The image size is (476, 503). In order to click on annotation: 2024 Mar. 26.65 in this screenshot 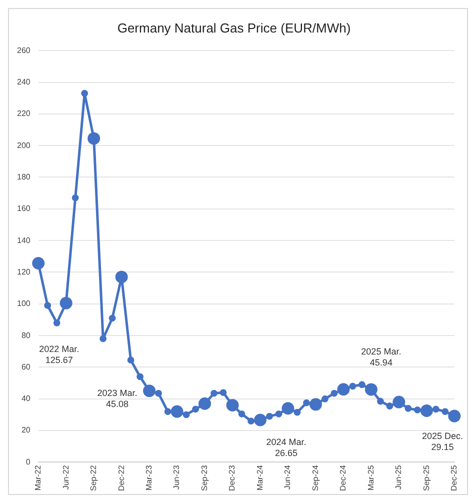, I will do `click(286, 447)`.